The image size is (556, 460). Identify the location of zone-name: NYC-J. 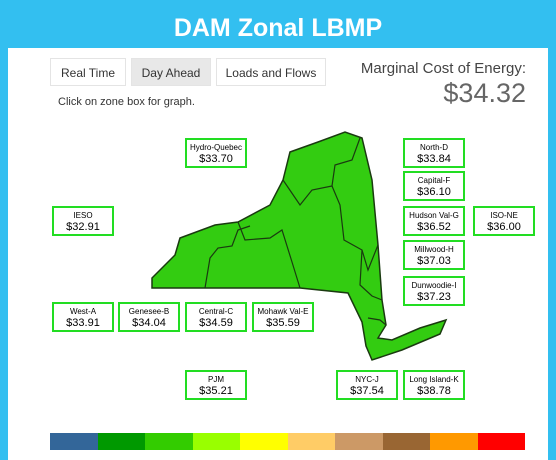
(367, 379).